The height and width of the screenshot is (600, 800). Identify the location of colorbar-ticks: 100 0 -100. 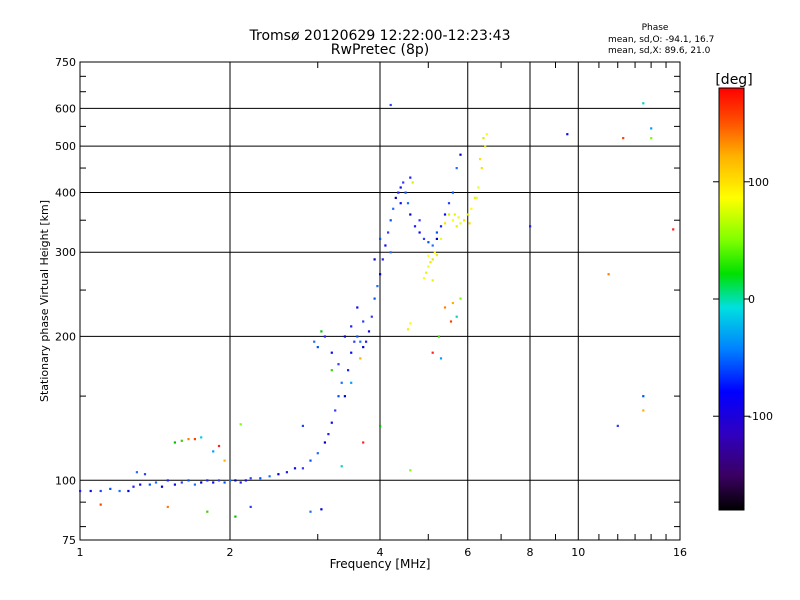
(743, 299).